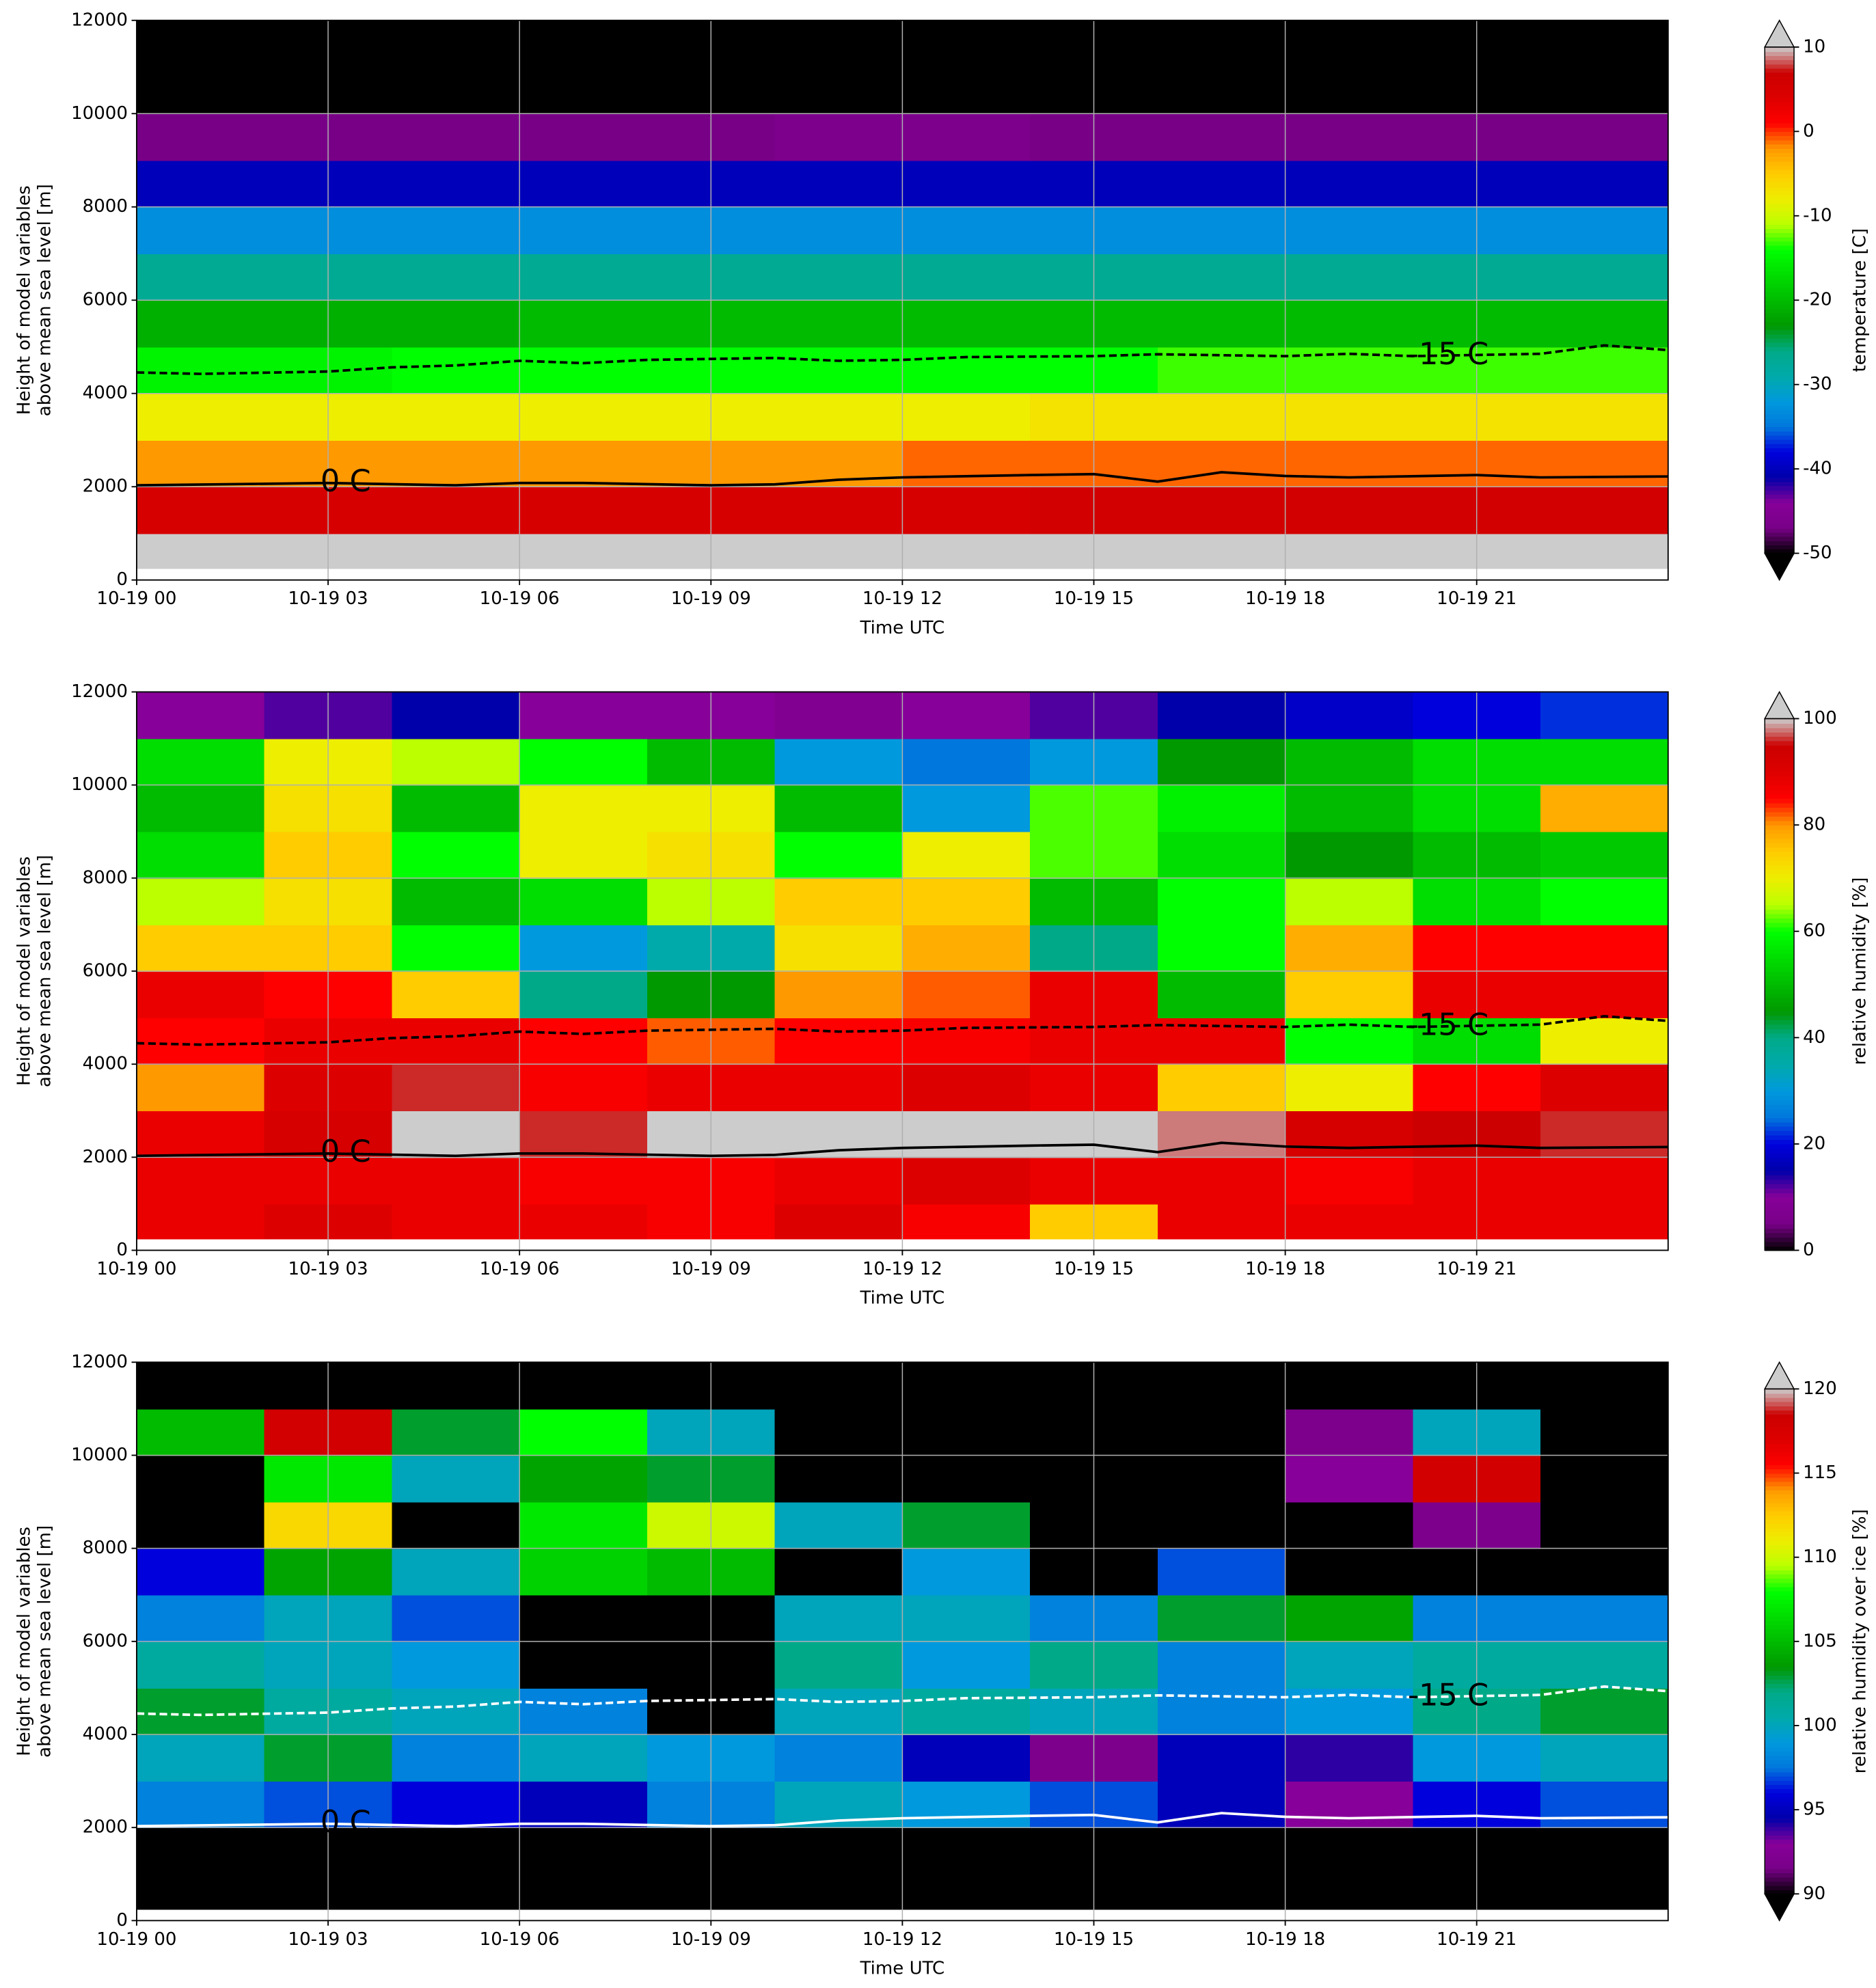  What do you see at coordinates (520, 1269) in the screenshot?
I see `x-tick-label: 10-19 06` at bounding box center [520, 1269].